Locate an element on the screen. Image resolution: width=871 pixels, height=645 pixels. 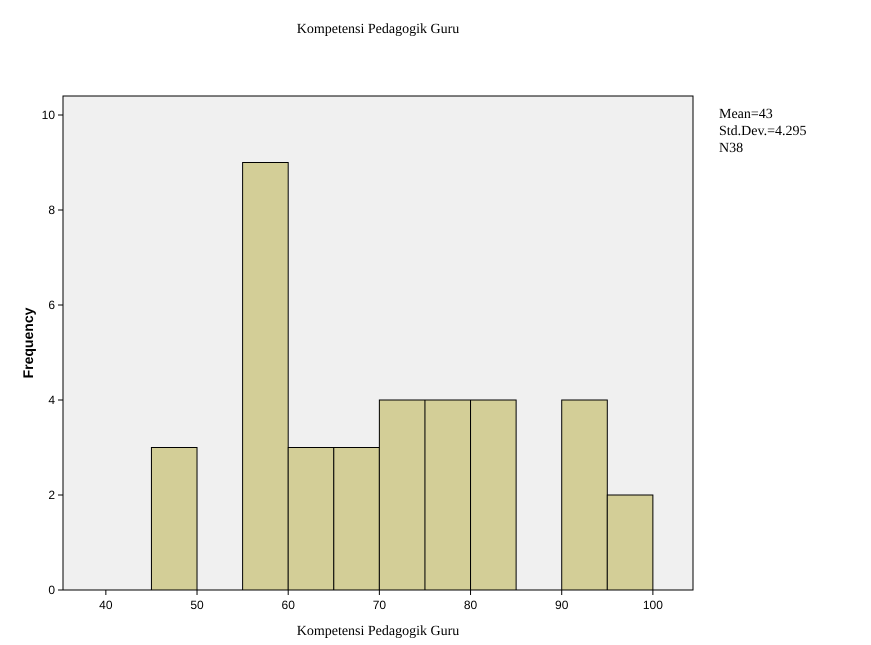
y-tick-label: 2 is located at coordinates (52, 495).